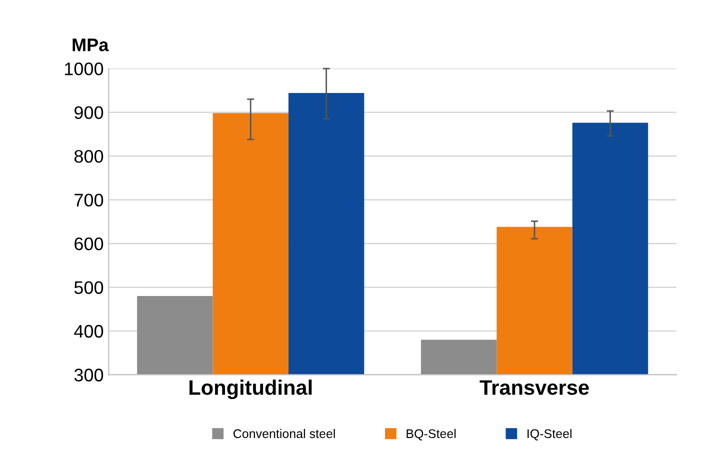 The height and width of the screenshot is (457, 701). Describe the element at coordinates (284, 433) in the screenshot. I see `legend-label: Conventional steel` at that location.